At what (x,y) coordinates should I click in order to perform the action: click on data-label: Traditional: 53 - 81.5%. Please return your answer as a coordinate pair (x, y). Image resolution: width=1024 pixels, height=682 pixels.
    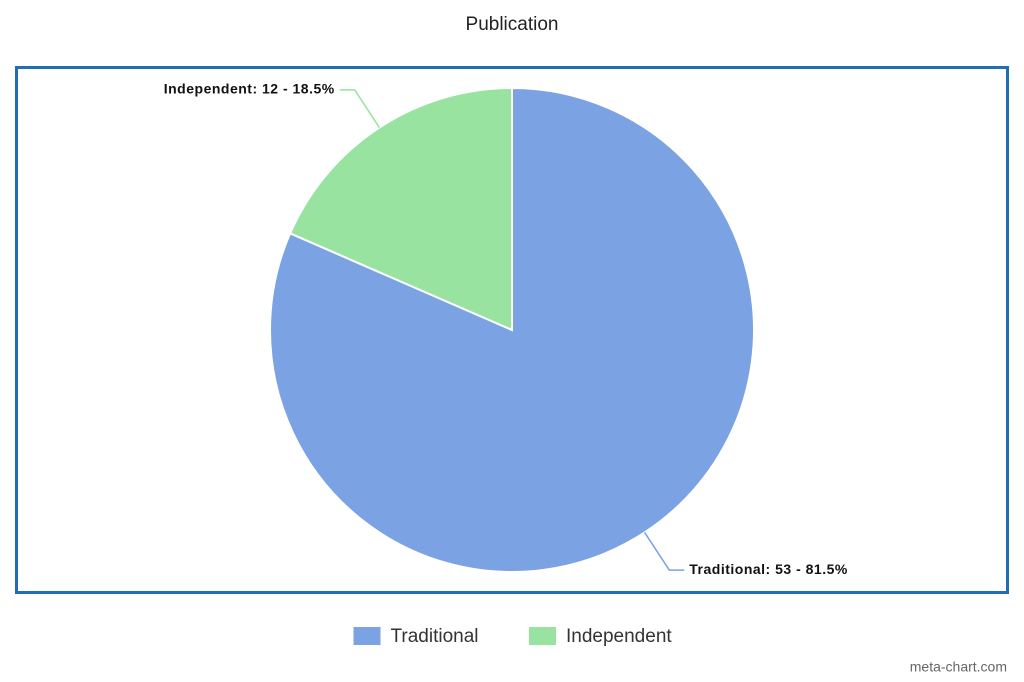
    Looking at the image, I should click on (768, 569).